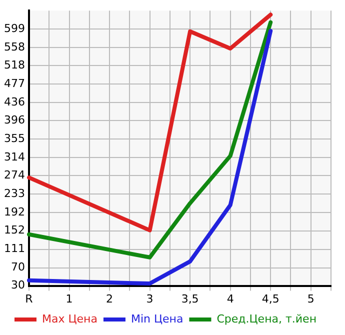 The width and height of the screenshot is (345, 335). I want to click on x-tick-label: R, so click(29, 299).